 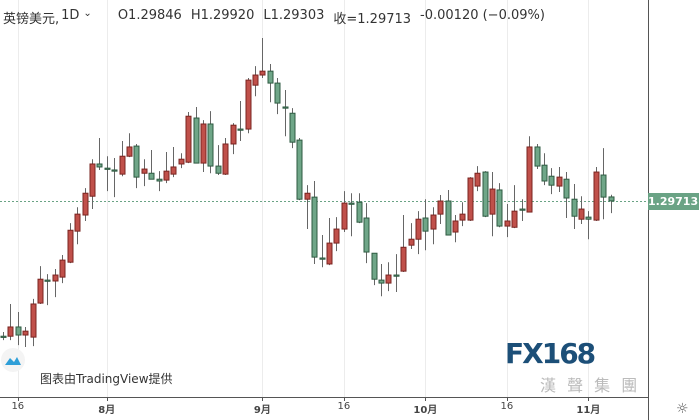 What do you see at coordinates (294, 15) in the screenshot?
I see `low-value: L1.29303` at bounding box center [294, 15].